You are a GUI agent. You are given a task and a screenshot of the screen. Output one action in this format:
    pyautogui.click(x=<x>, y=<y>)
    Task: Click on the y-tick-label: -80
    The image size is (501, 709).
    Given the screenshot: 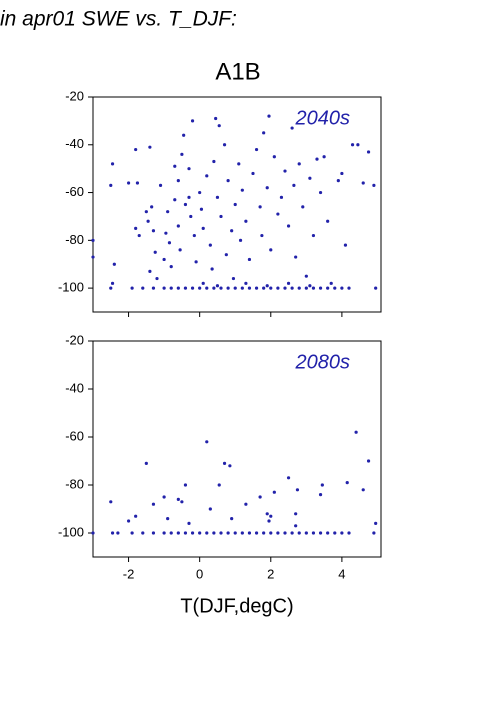 What is the action you would take?
    pyautogui.click(x=74, y=239)
    